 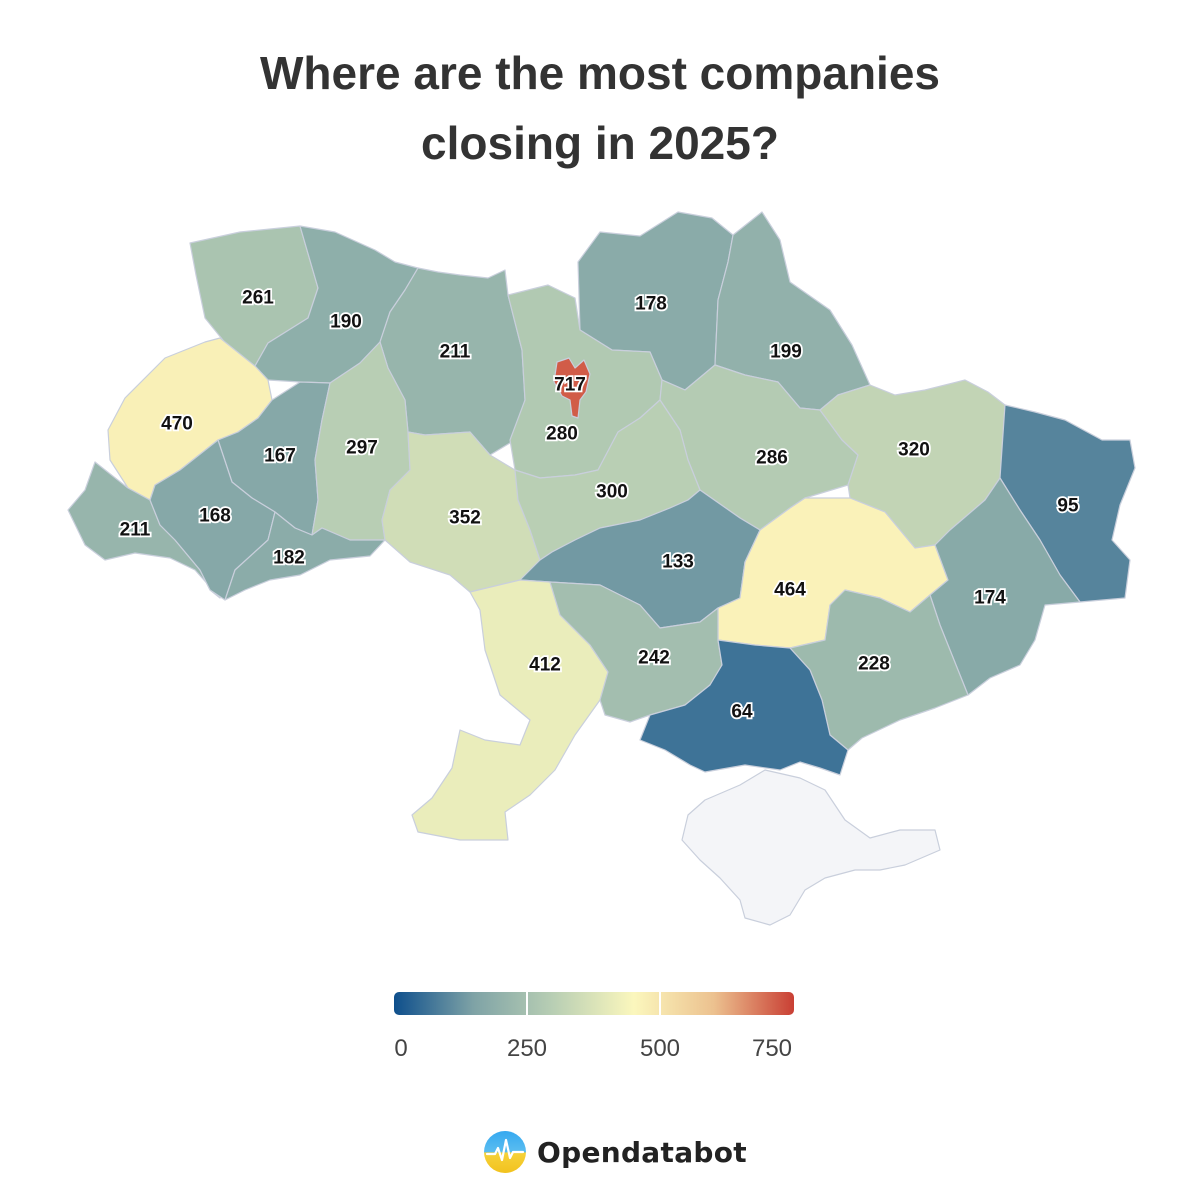 I want to click on region-label: 167, so click(x=280, y=456).